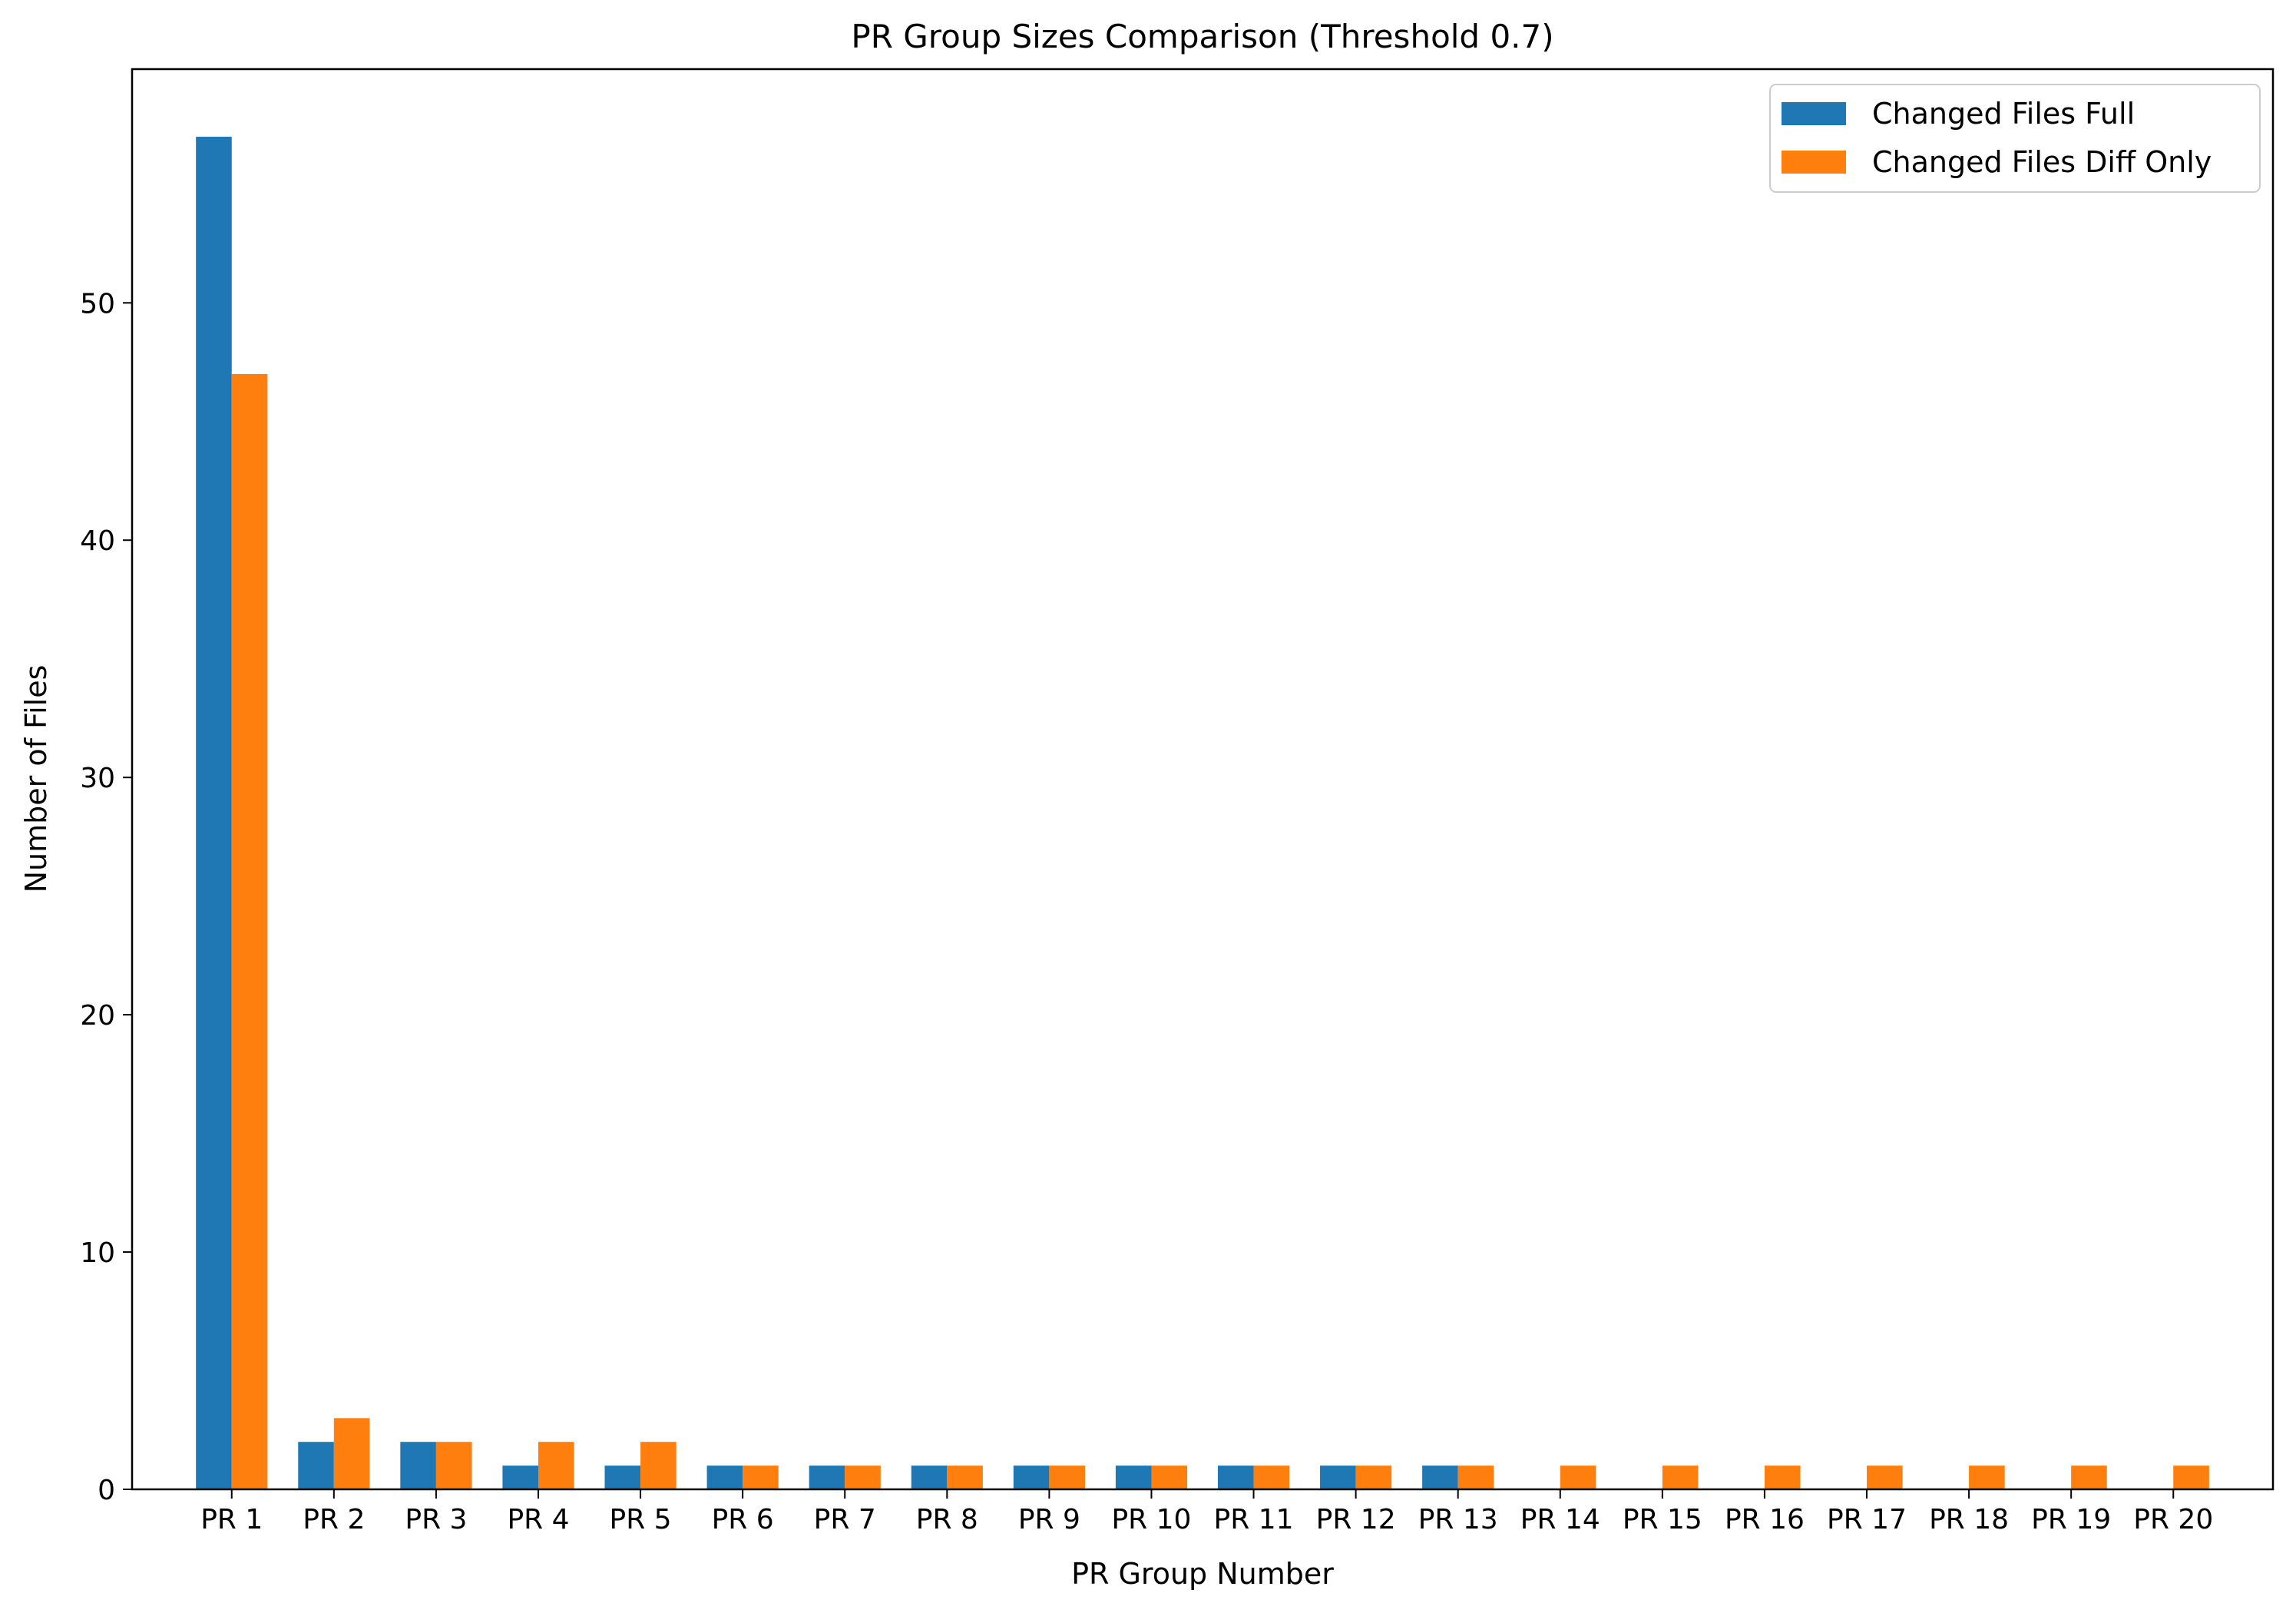  I want to click on x-tick-label: PR 7, so click(845, 1519).